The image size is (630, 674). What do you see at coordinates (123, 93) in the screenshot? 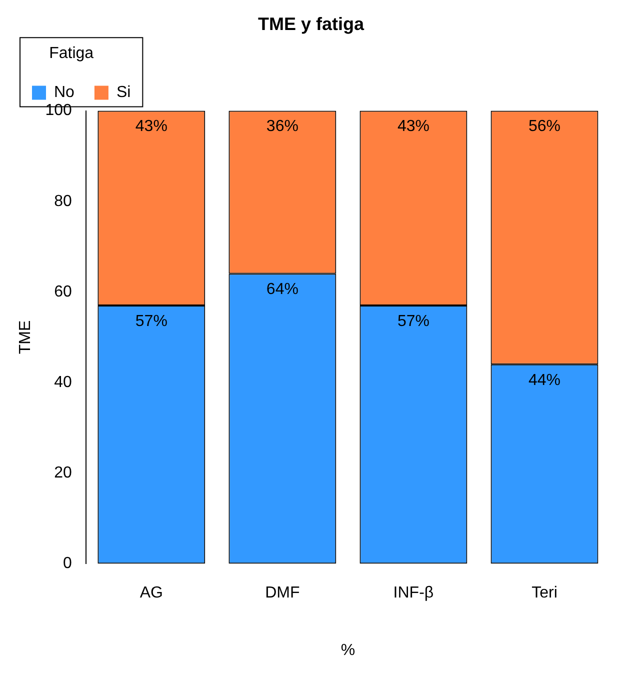
I see `legend-label: Si` at bounding box center [123, 93].